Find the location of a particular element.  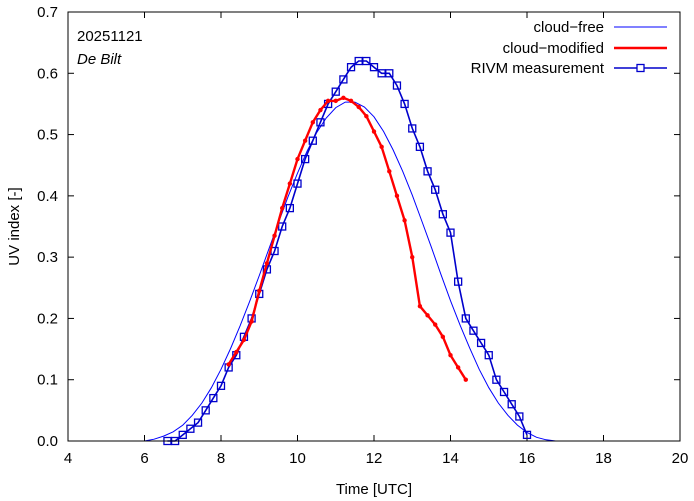

legend-label-cloud-free: cloud−free is located at coordinates (569, 27).